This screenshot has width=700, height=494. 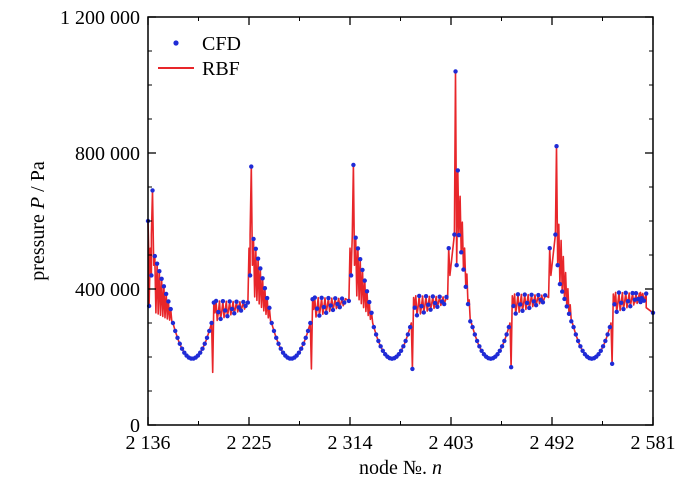 I want to click on legend-label-rbf: RBF, so click(x=221, y=69).